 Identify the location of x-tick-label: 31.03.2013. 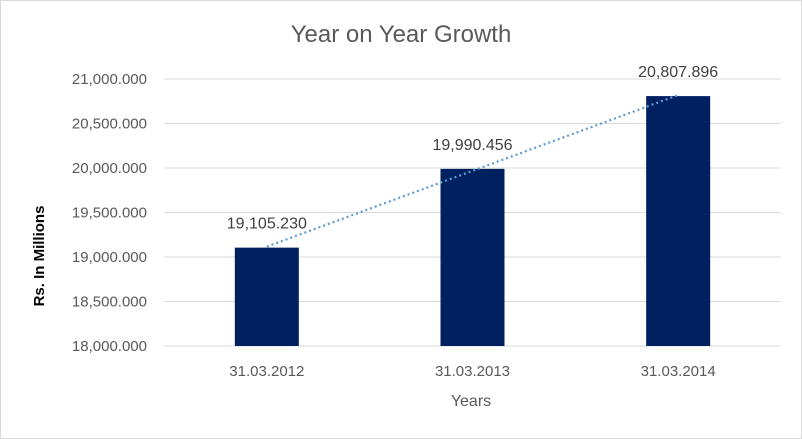
(472, 371).